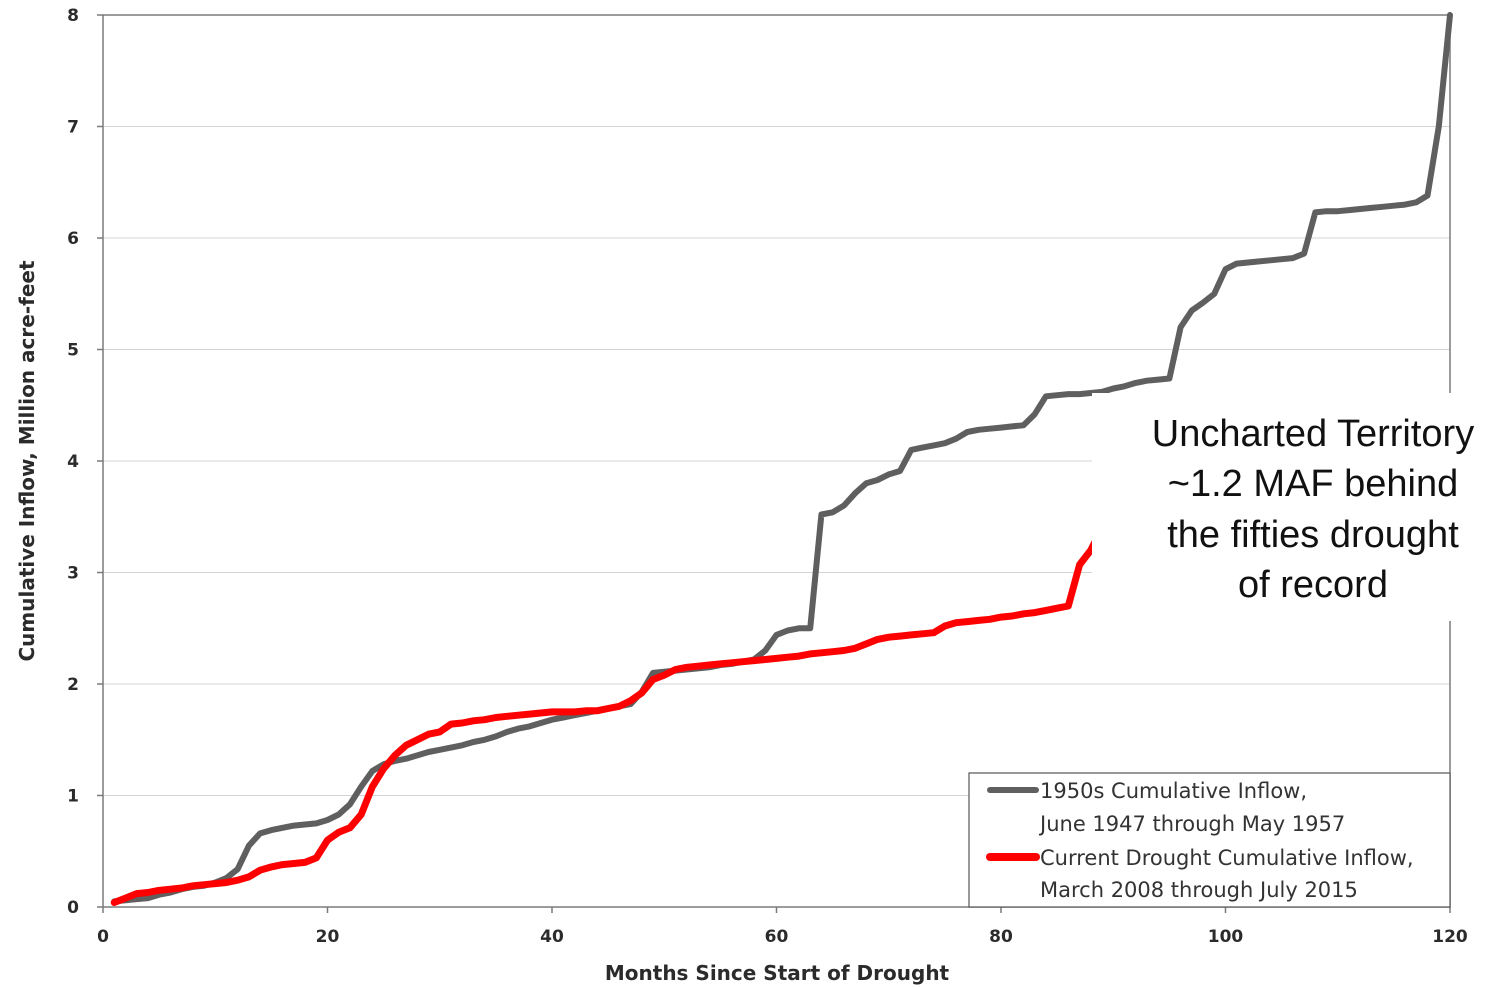  Describe the element at coordinates (1191, 824) in the screenshot. I see `legend-label-1950s-line-2: June 1947 through May 1957` at that location.